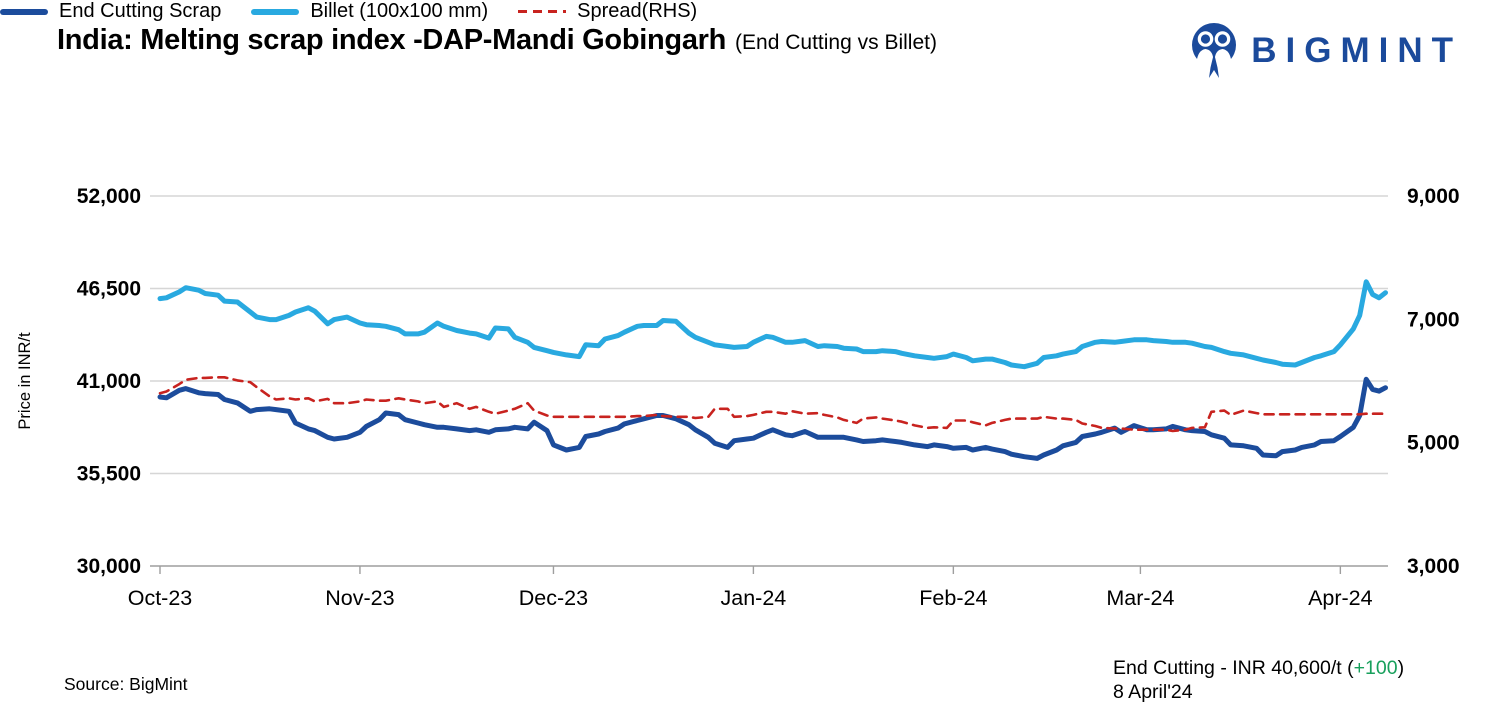 The width and height of the screenshot is (1498, 713). What do you see at coordinates (359, 598) in the screenshot?
I see `x-tick-label: Nov-23` at bounding box center [359, 598].